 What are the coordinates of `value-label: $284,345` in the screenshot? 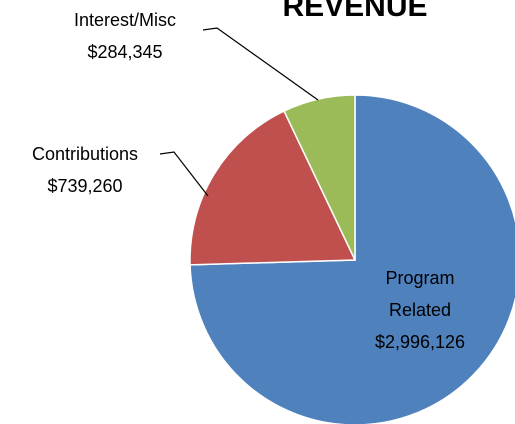 It's located at (125, 52).